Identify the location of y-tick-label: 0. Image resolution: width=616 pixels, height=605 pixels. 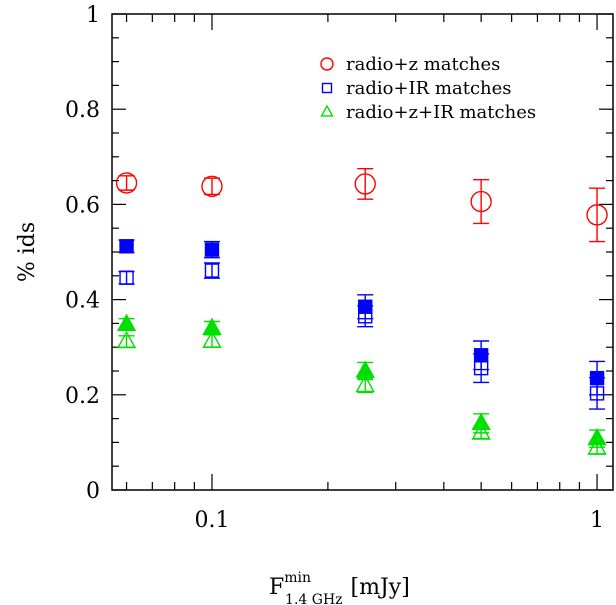
(93, 491).